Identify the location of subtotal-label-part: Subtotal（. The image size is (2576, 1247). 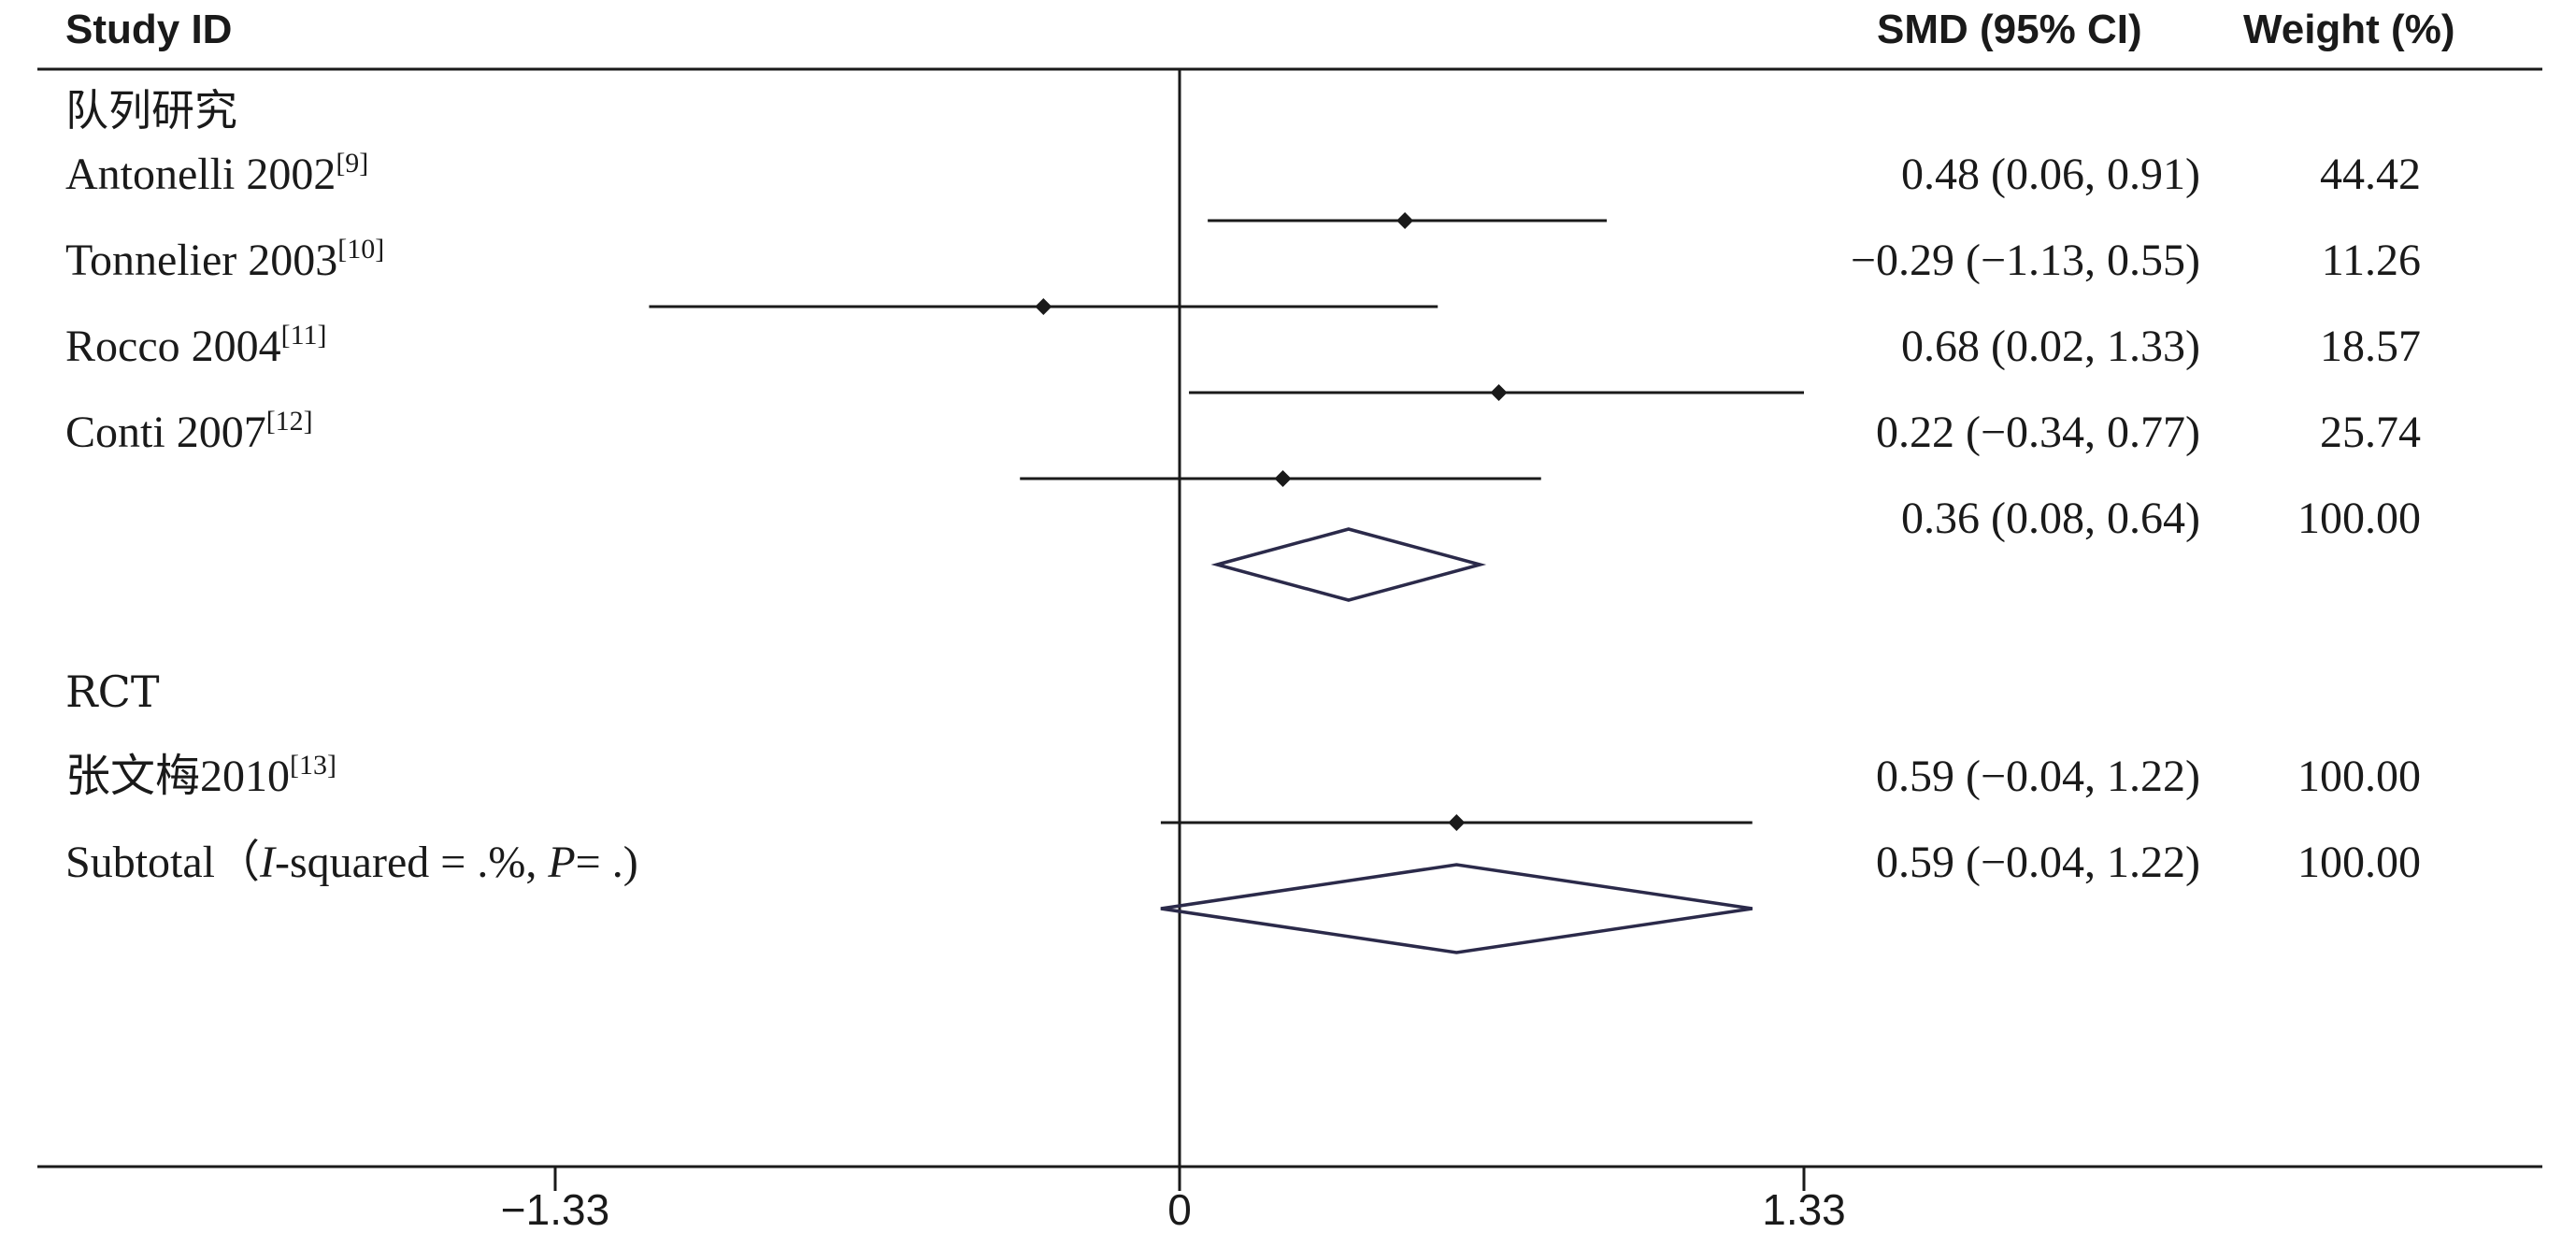
(162, 862).